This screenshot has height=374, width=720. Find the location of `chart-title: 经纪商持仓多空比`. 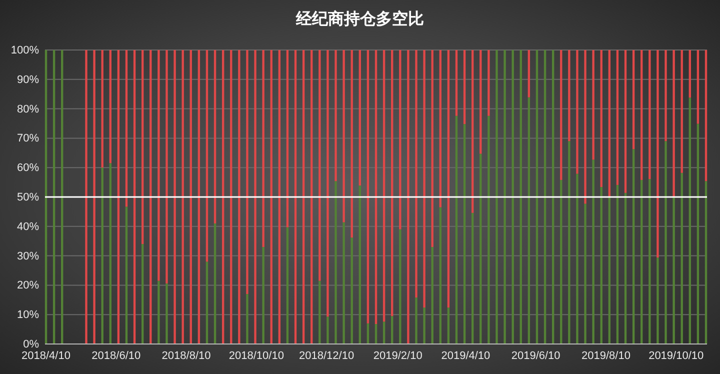

chart-title: 经纪商持仓多空比 is located at coordinates (359, 19).